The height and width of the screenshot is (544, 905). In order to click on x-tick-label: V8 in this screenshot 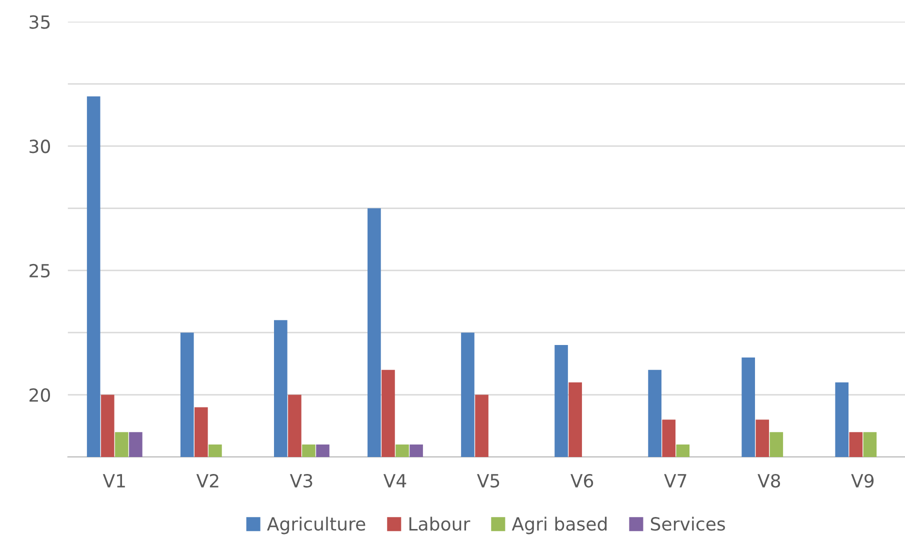, I will do `click(769, 481)`.